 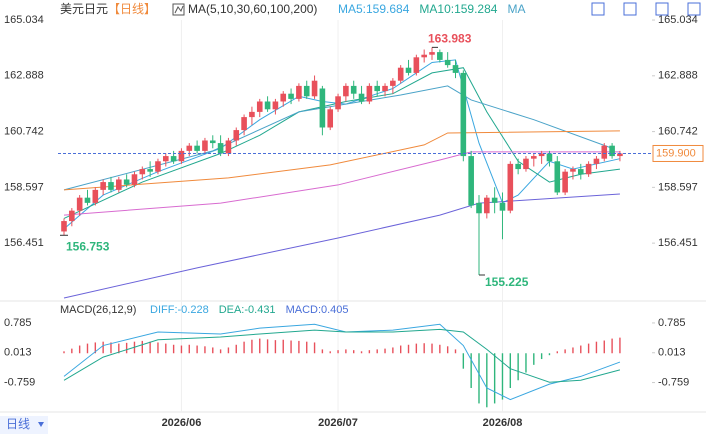 What do you see at coordinates (678, 243) in the screenshot?
I see `y-tick-label: 156.451` at bounding box center [678, 243].